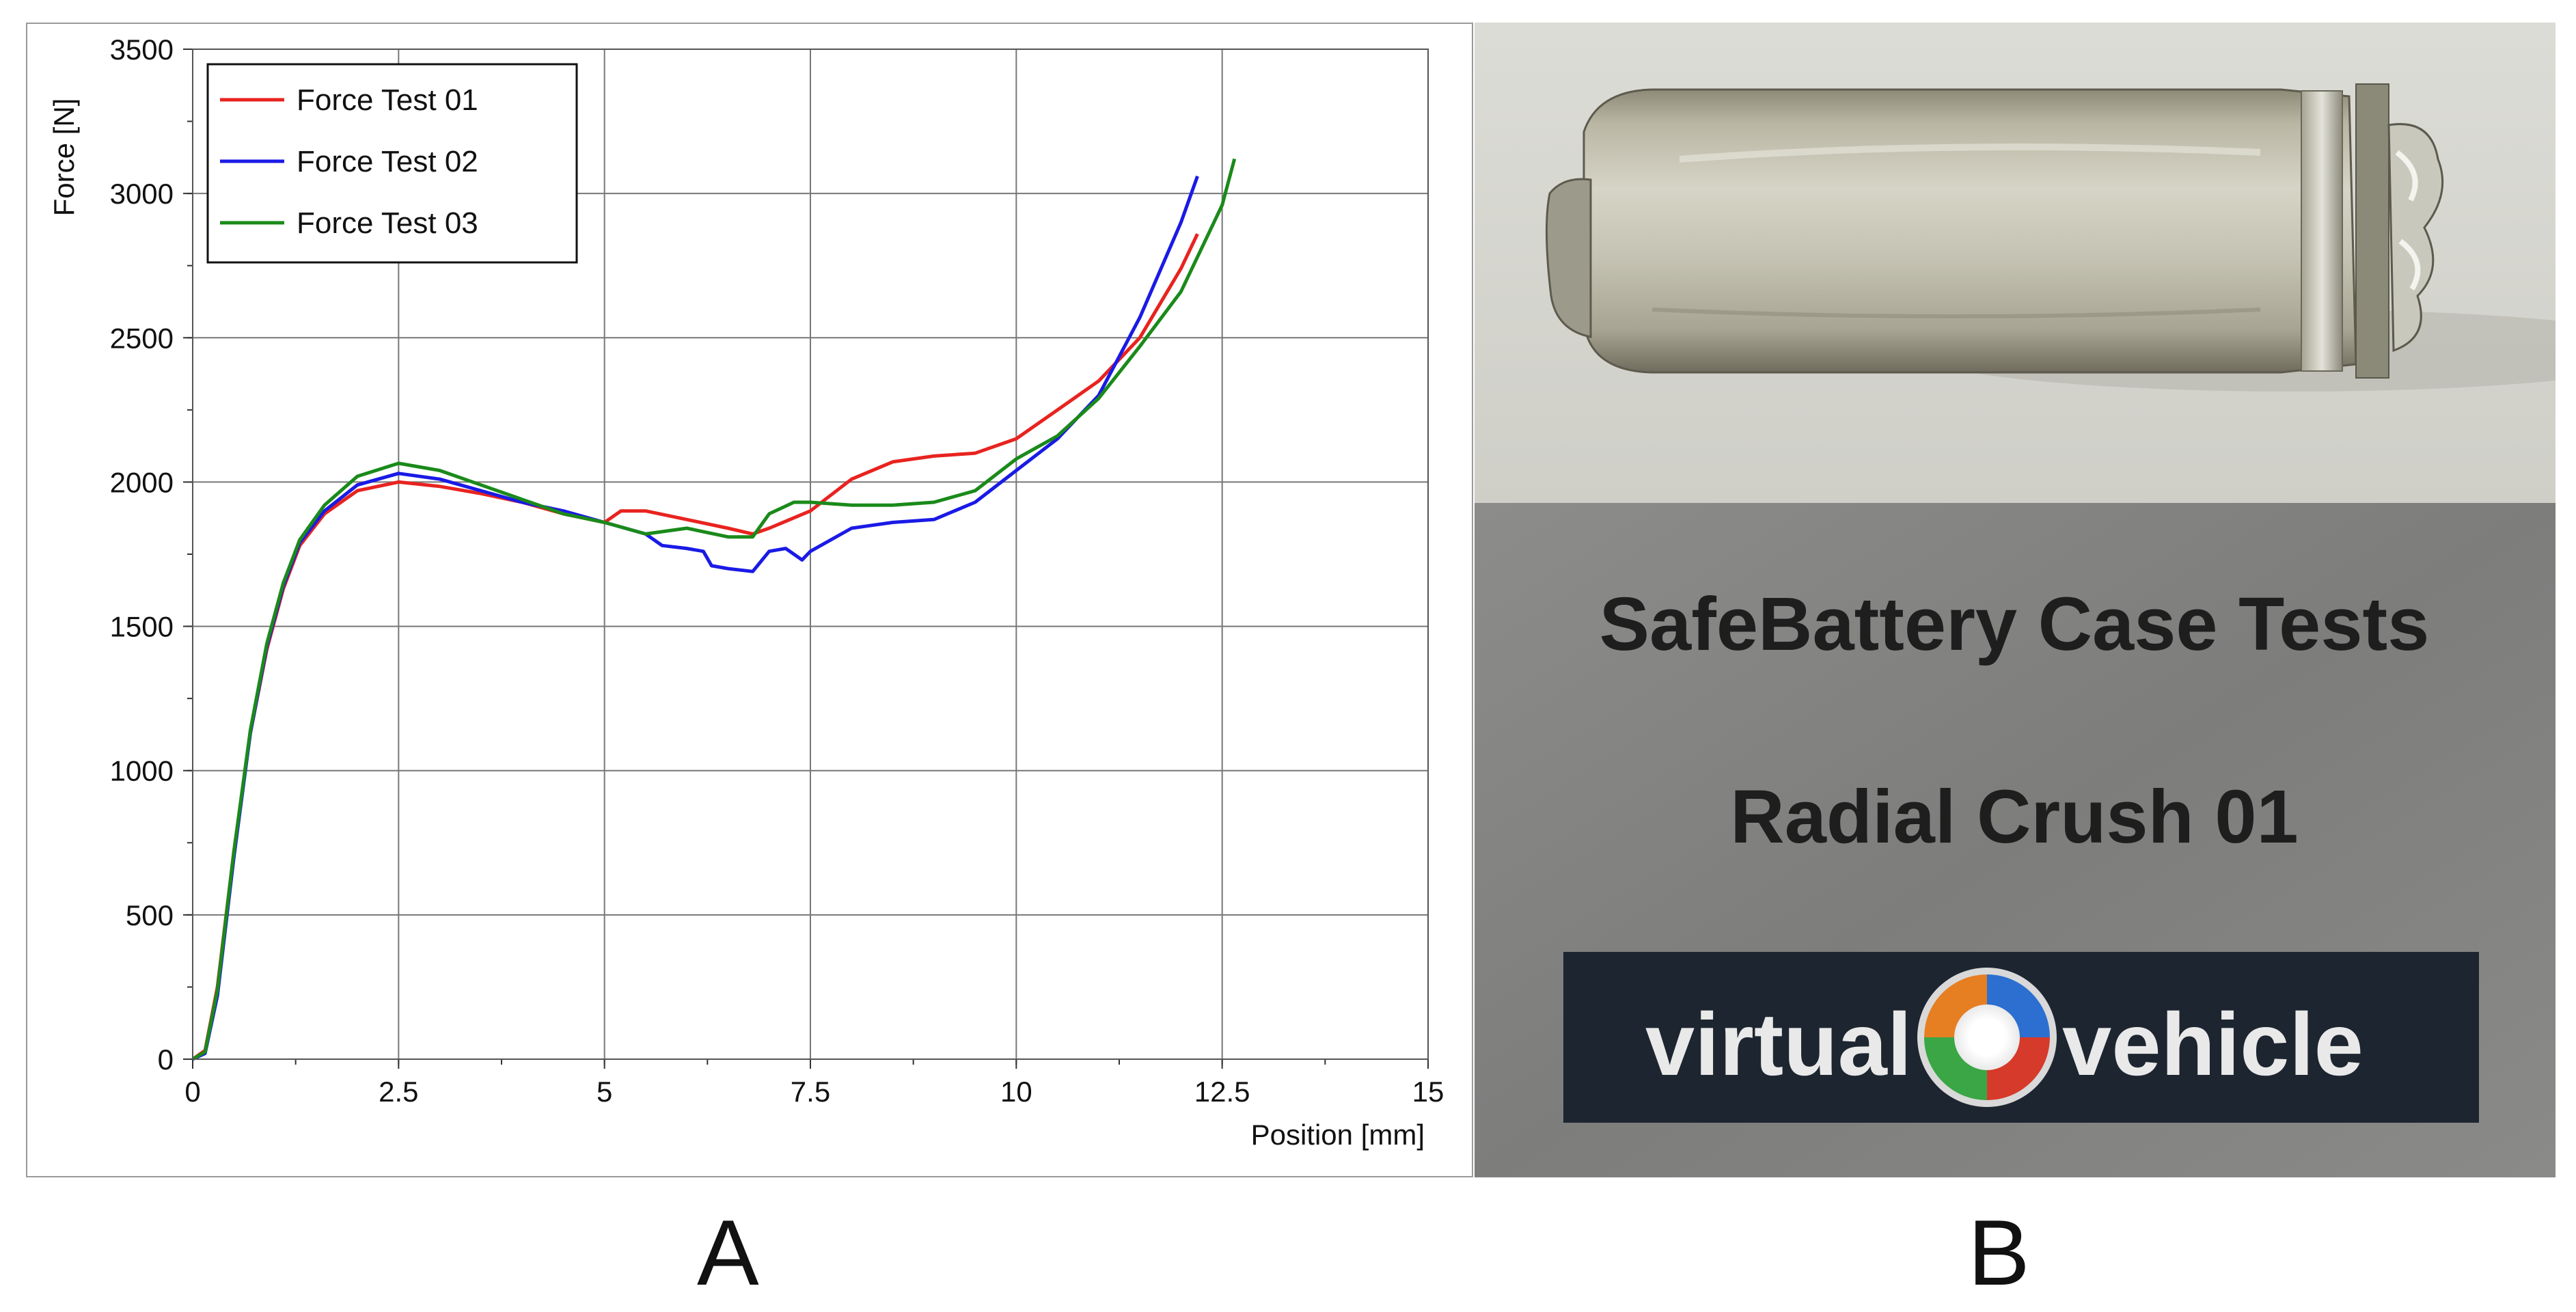  What do you see at coordinates (1999, 1252) in the screenshot?
I see `panel-label-b: B` at bounding box center [1999, 1252].